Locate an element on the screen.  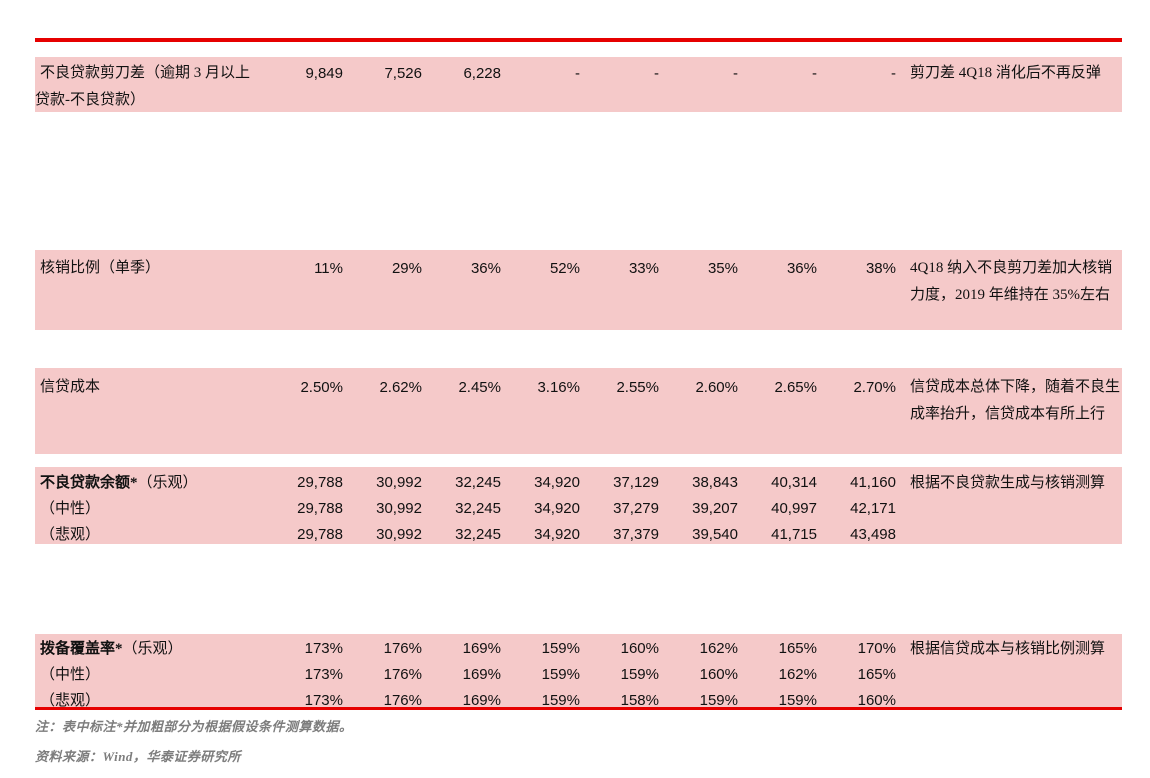
value-cell: 2.55% is located at coordinates (637, 387).